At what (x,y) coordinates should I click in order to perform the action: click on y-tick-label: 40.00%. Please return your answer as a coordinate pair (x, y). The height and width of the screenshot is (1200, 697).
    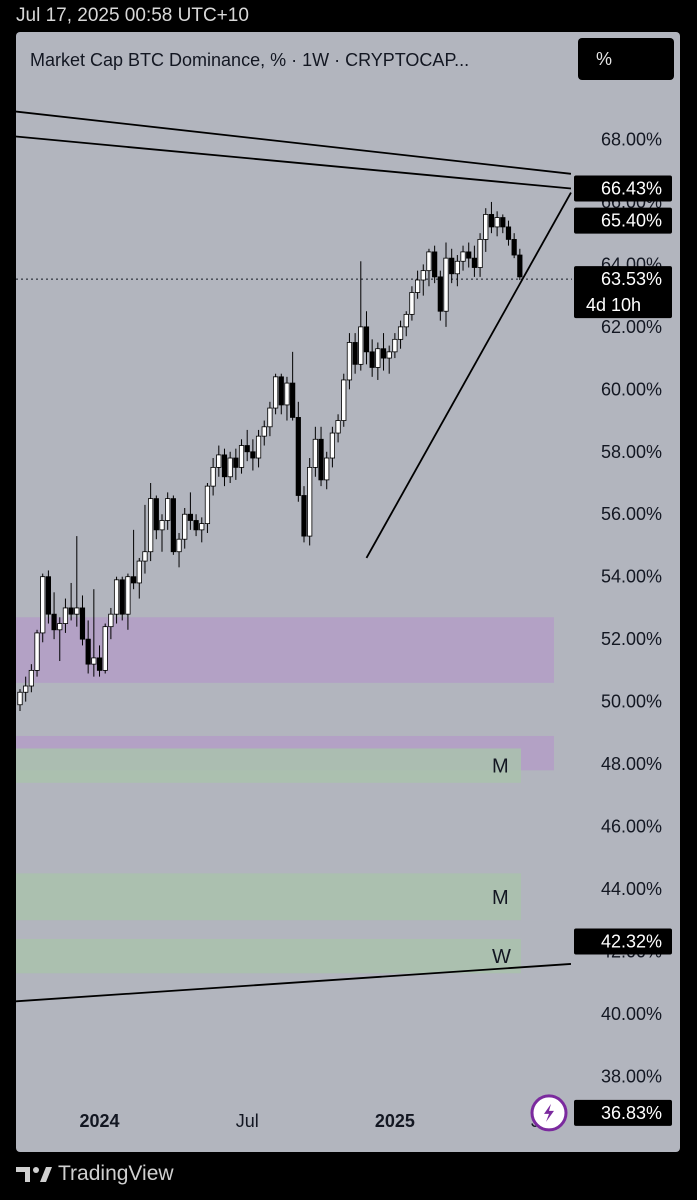
    Looking at the image, I should click on (631, 1014).